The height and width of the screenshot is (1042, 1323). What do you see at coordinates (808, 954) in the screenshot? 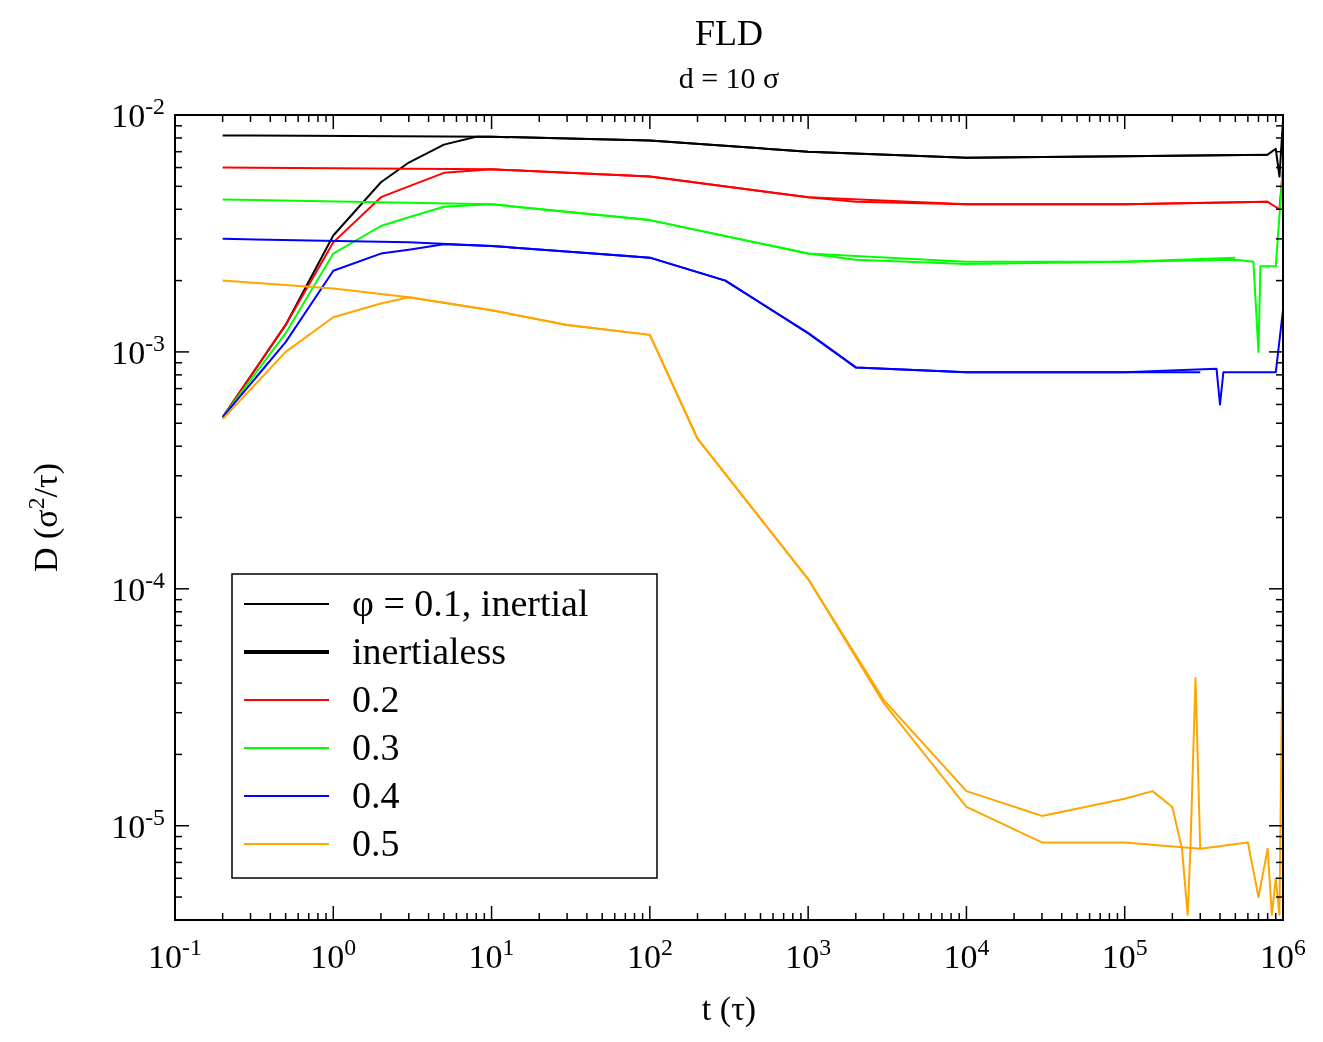
I see `x-tick-label: 10$^{3}$` at bounding box center [808, 954].